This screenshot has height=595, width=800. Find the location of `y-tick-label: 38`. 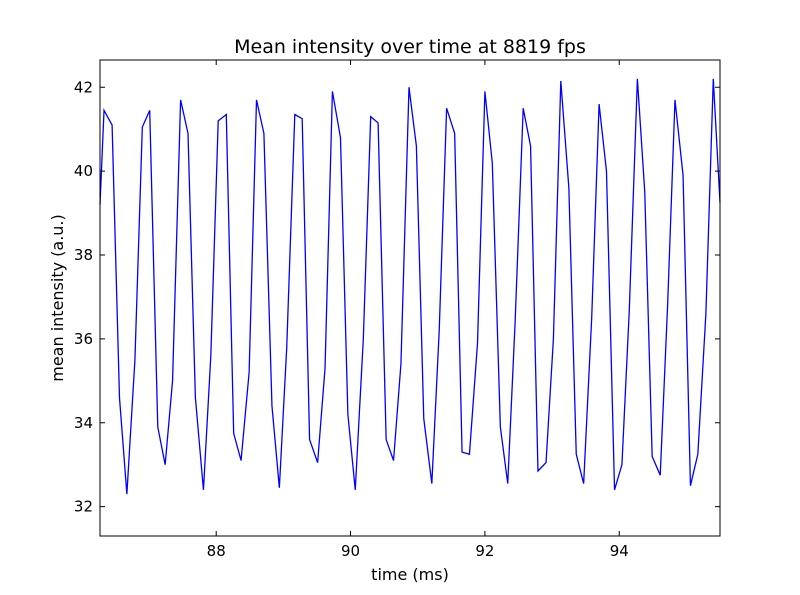

y-tick-label: 38 is located at coordinates (83, 255).